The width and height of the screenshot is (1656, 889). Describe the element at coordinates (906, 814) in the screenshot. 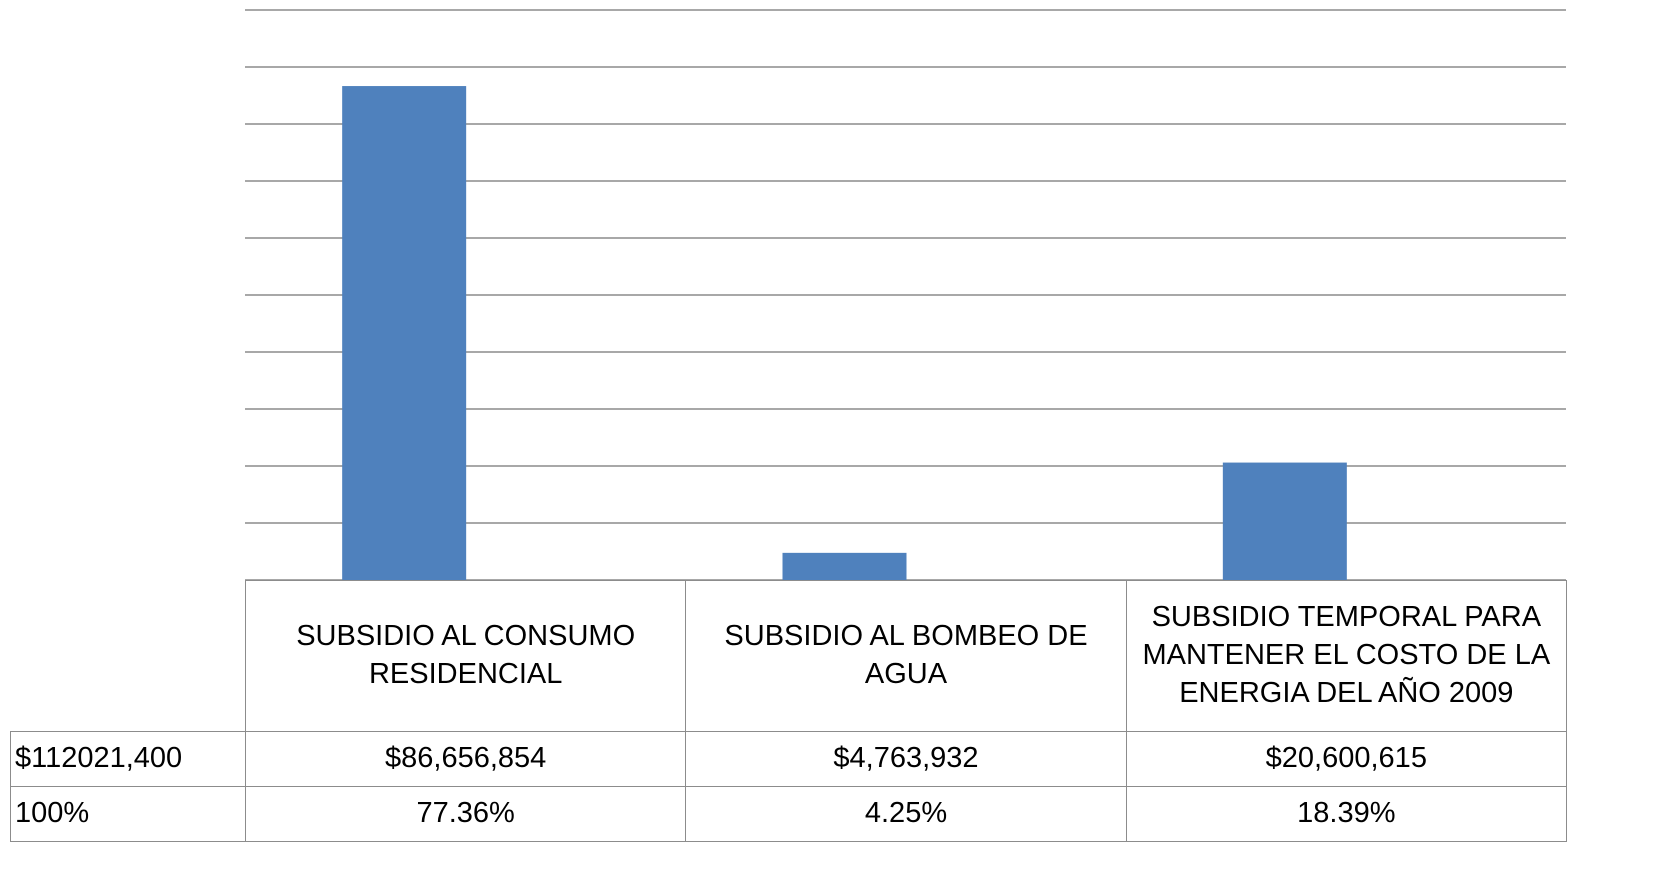

I see `percent-label: 4.25%` at that location.